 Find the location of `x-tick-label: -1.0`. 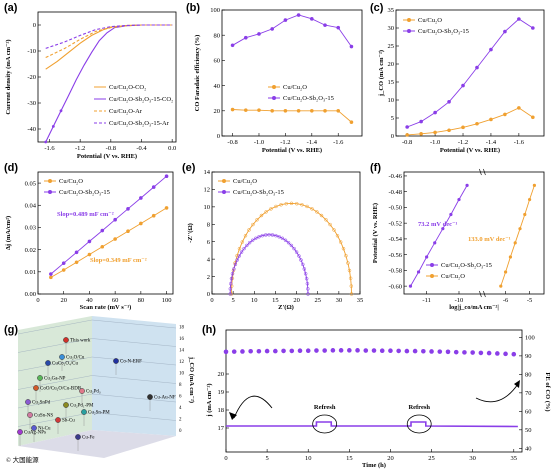

x-tick-label: -1.0 is located at coordinates (259, 142).